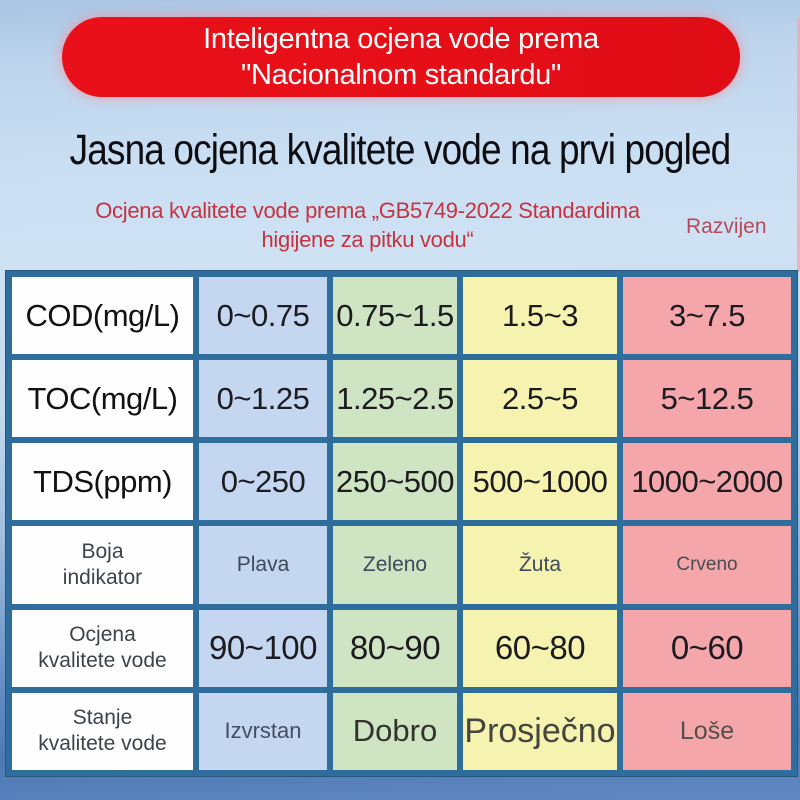 The image size is (800, 800). What do you see at coordinates (707, 316) in the screenshot?
I see `cell-cod-poor: 3~7.5` at bounding box center [707, 316].